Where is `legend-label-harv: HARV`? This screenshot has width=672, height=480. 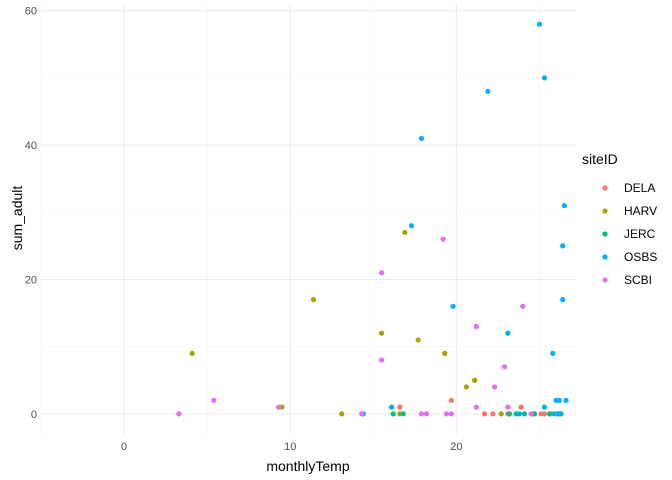 legend-label-harv: HARV is located at coordinates (640, 211).